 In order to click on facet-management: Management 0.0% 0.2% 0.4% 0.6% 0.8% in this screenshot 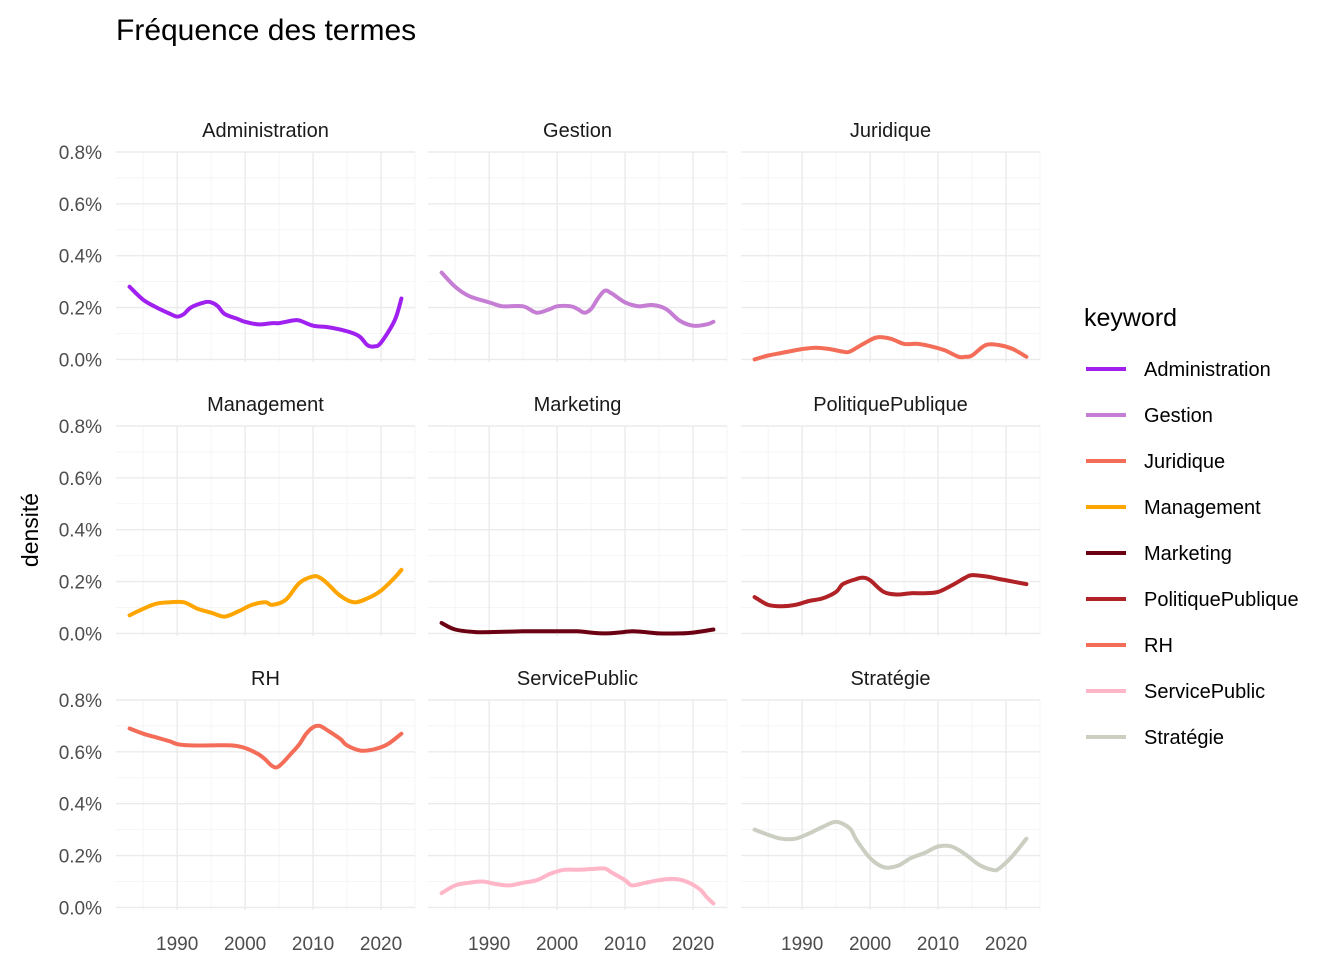, I will do `click(237, 519)`.